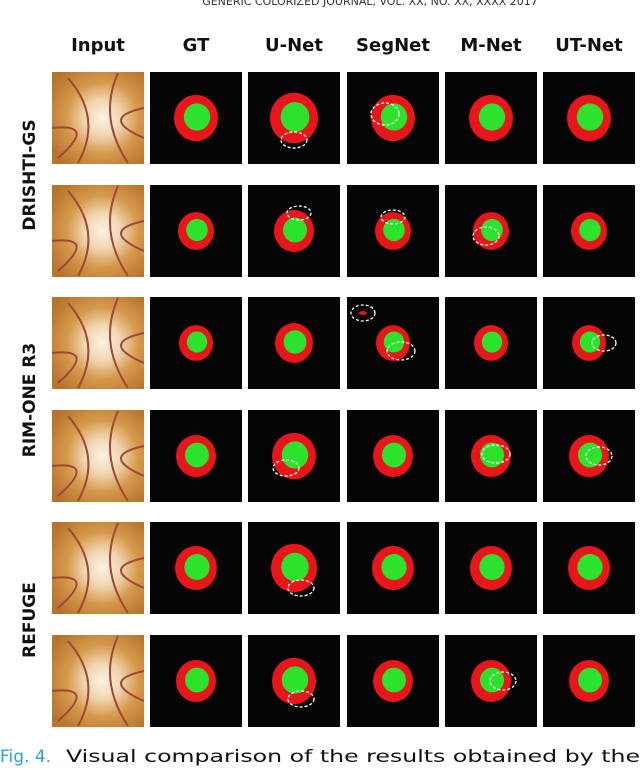 The width and height of the screenshot is (640, 770). What do you see at coordinates (294, 45) in the screenshot?
I see `column-header: U-Net` at bounding box center [294, 45].